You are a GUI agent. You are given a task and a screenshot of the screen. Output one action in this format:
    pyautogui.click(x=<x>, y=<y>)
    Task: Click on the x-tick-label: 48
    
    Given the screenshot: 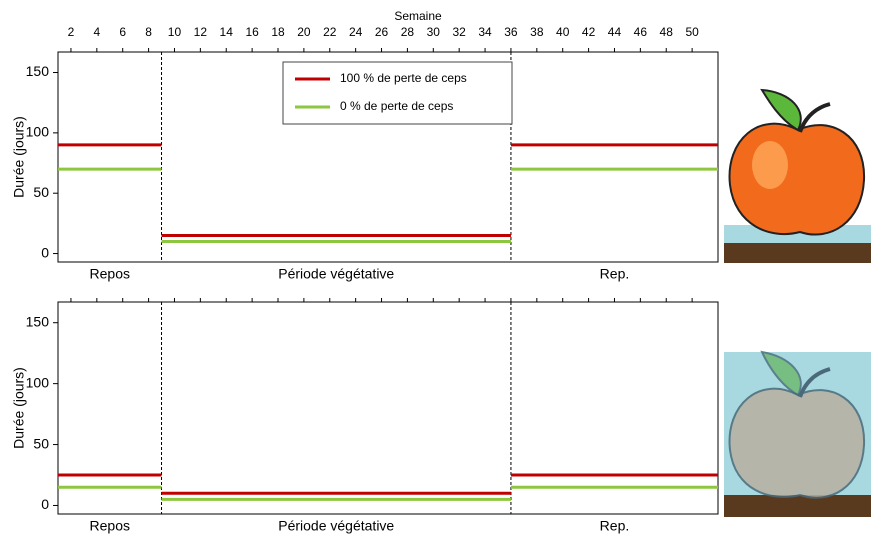 What is the action you would take?
    pyautogui.click(x=667, y=32)
    